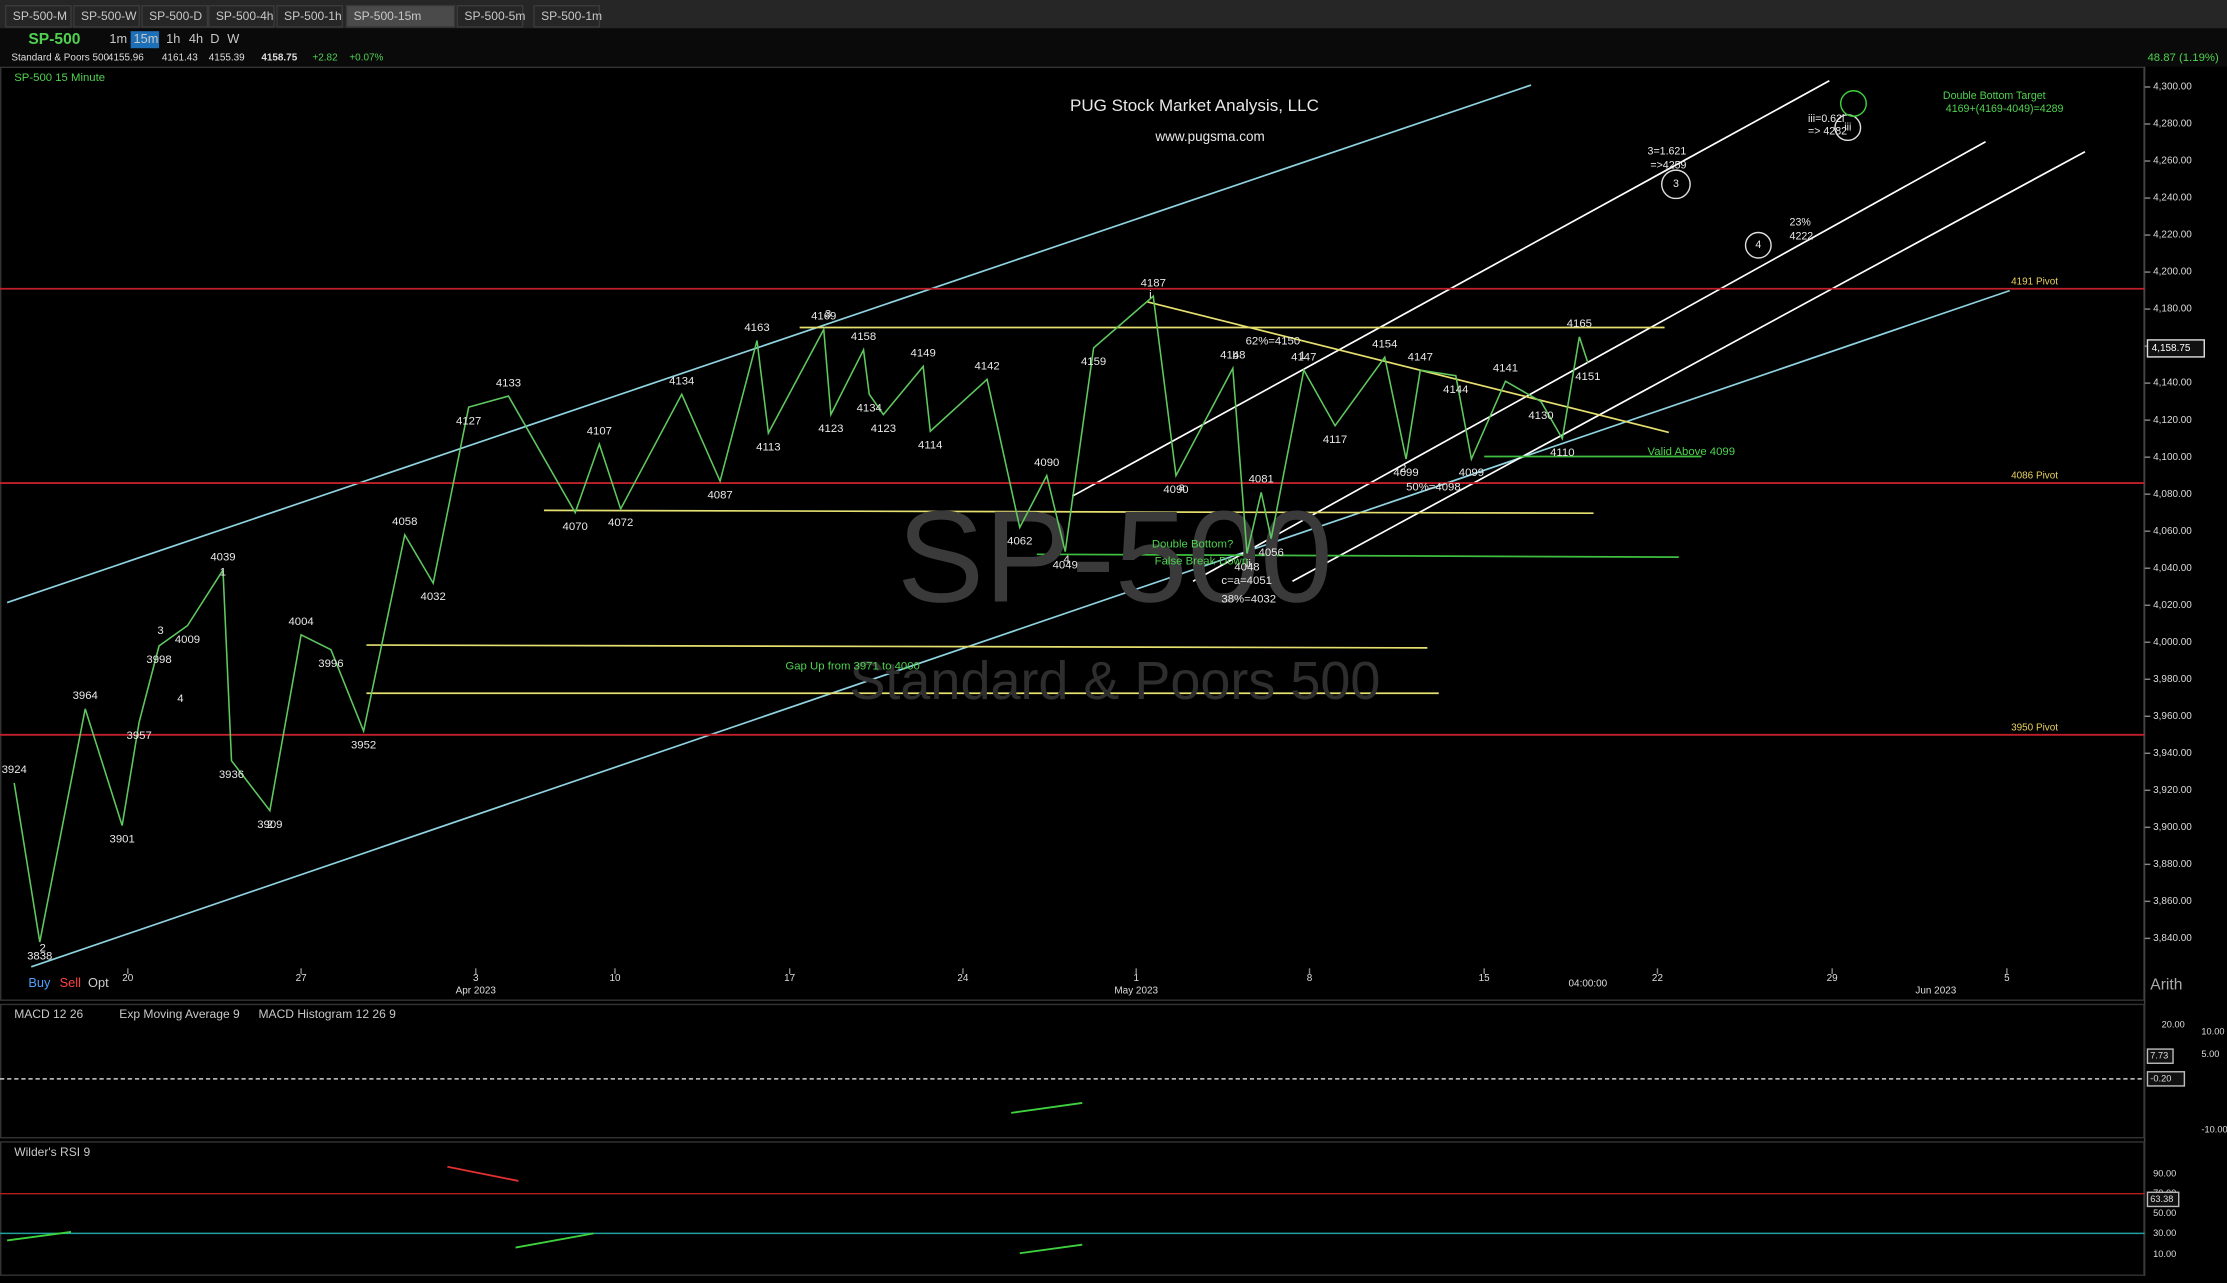 The width and height of the screenshot is (2227, 1283). I want to click on y-tick-label: 3,900.00, so click(2172, 827).